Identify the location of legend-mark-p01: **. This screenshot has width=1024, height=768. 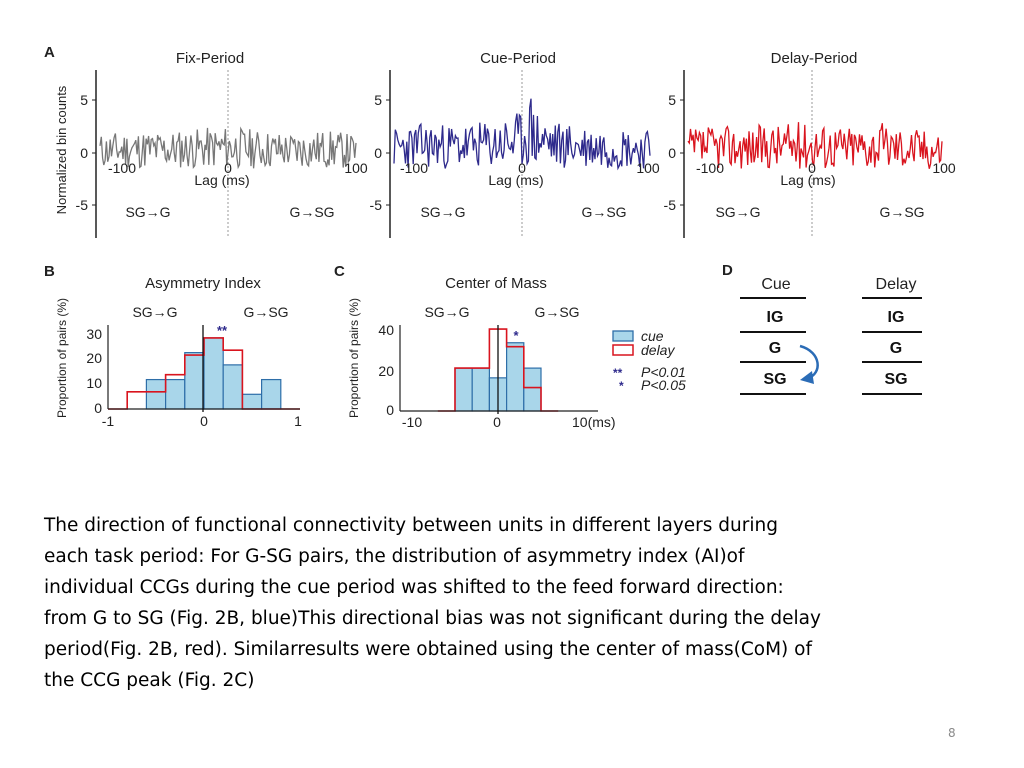
(618, 373).